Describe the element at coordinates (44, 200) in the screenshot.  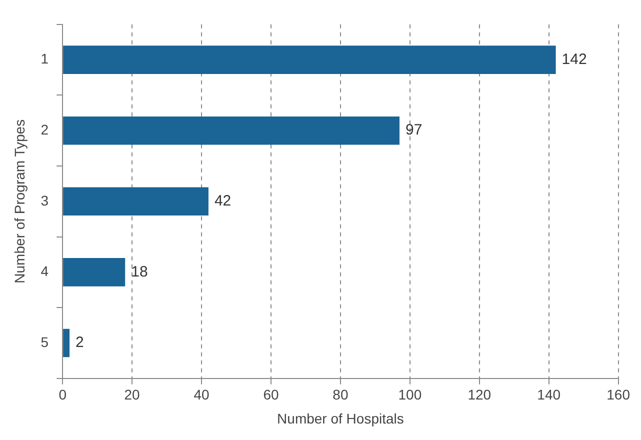
I see `y-tick-label: 3` at that location.